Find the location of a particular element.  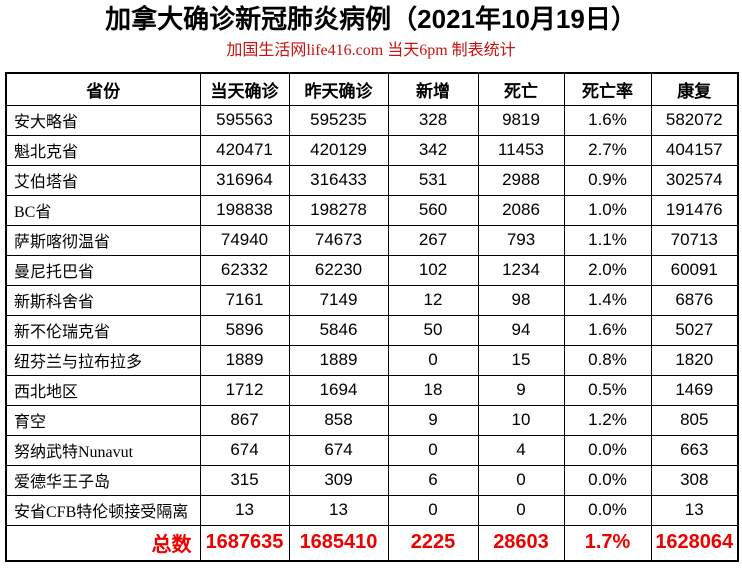

table-row: 安大略省 595563 595235 328 9819 1.6% 582072 is located at coordinates (372, 120).